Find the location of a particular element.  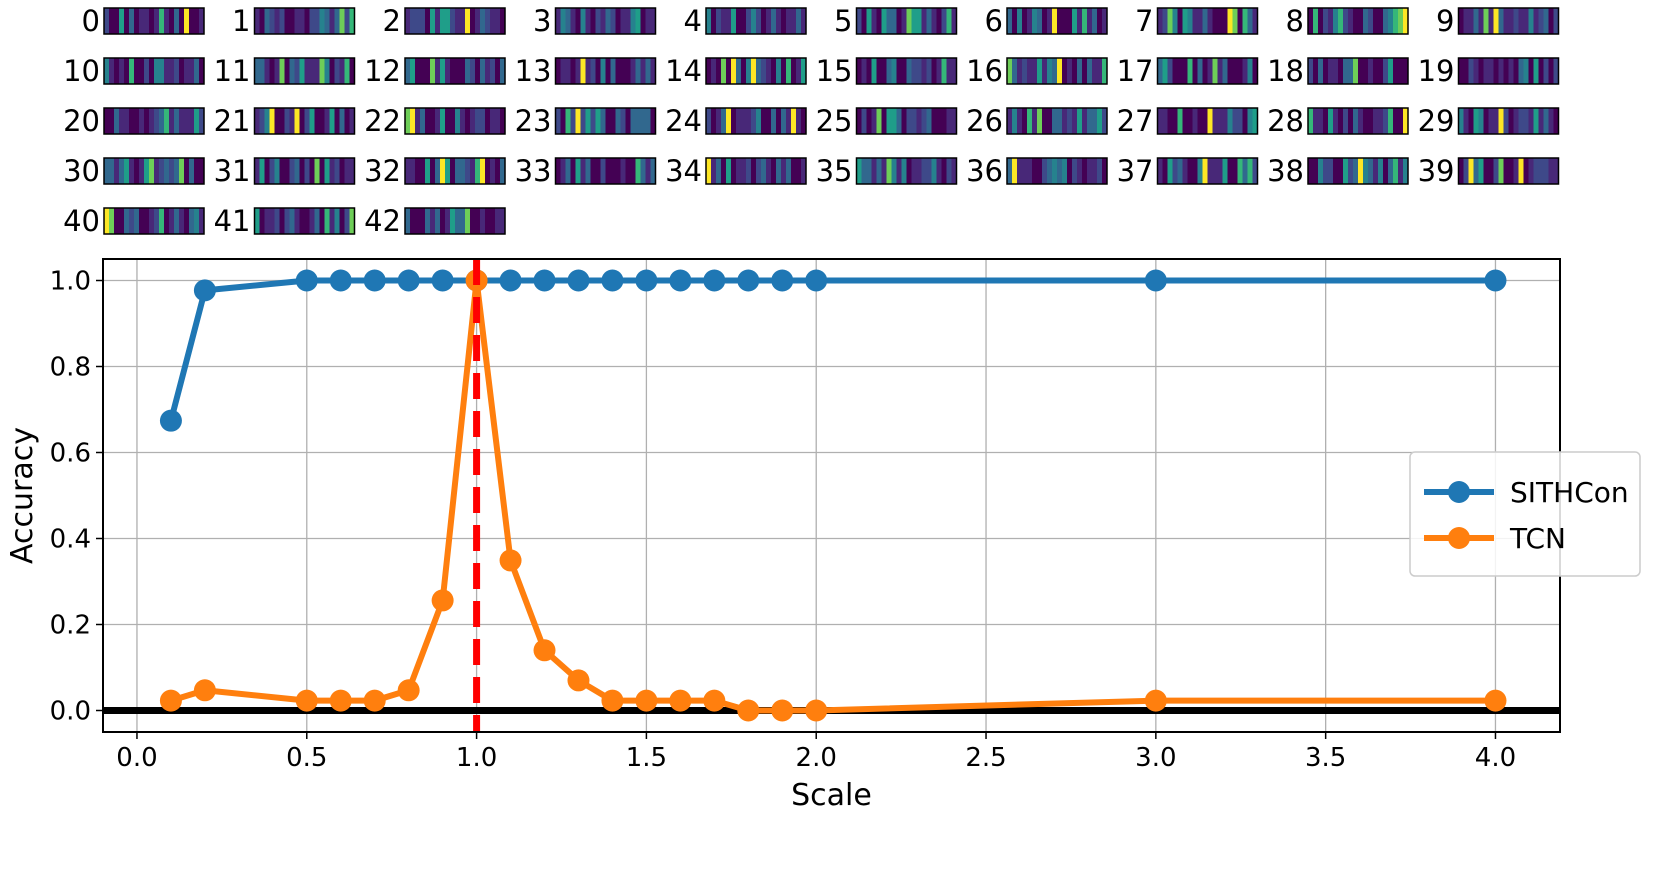

pattern-label: 37 is located at coordinates (1135, 171).